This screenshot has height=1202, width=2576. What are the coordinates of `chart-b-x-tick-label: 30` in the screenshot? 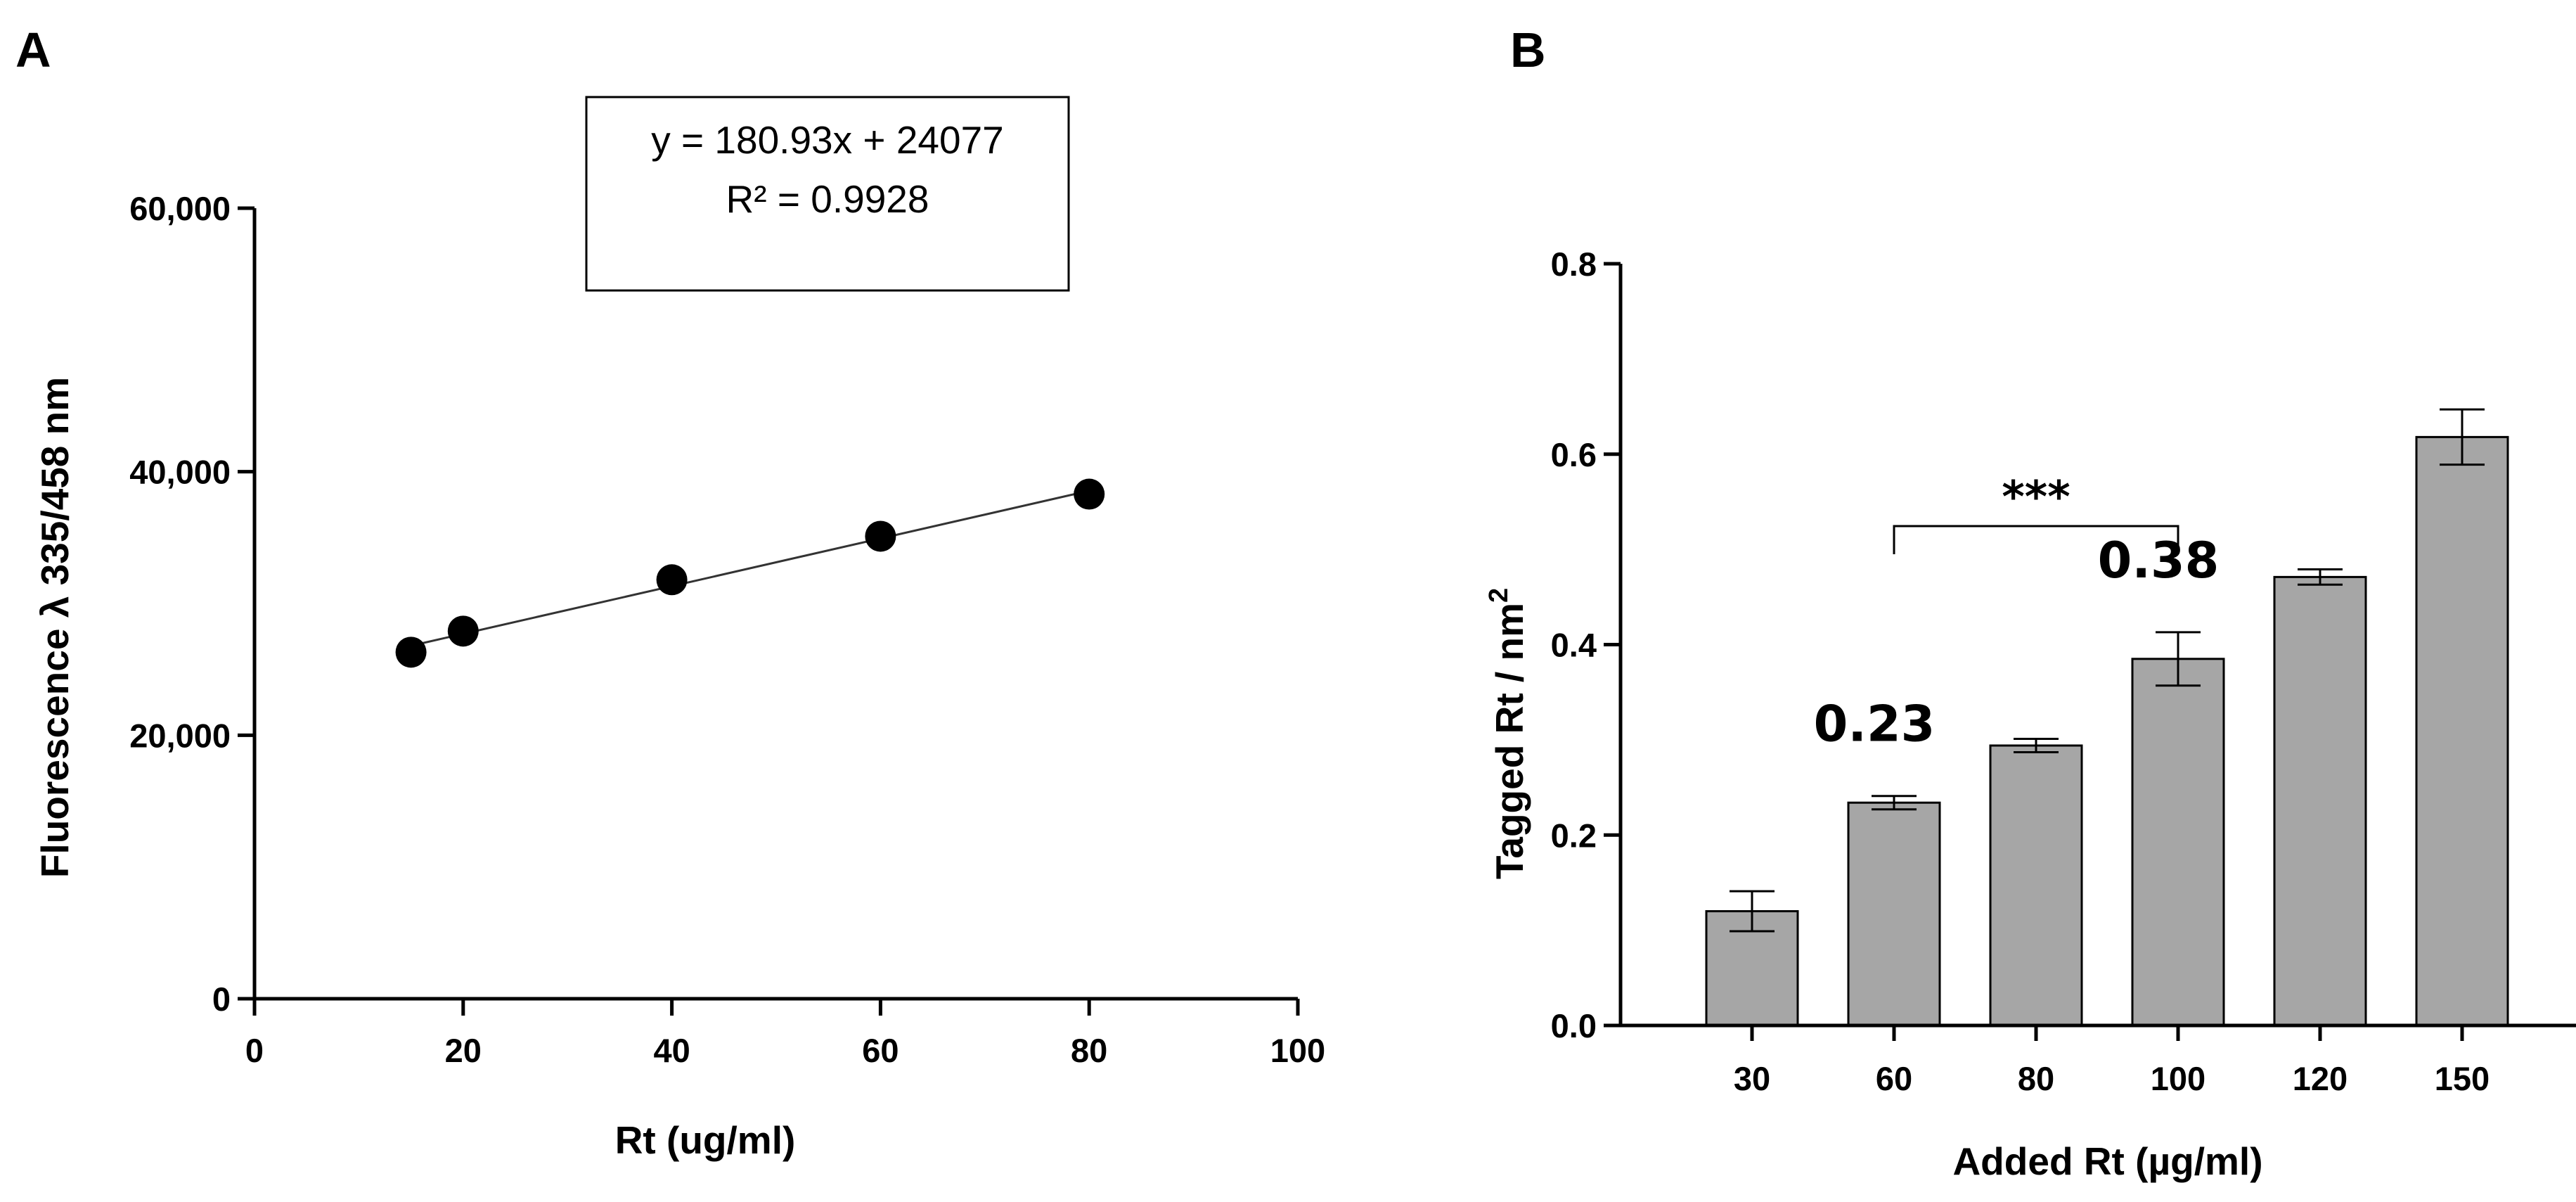 It's located at (1752, 1079).